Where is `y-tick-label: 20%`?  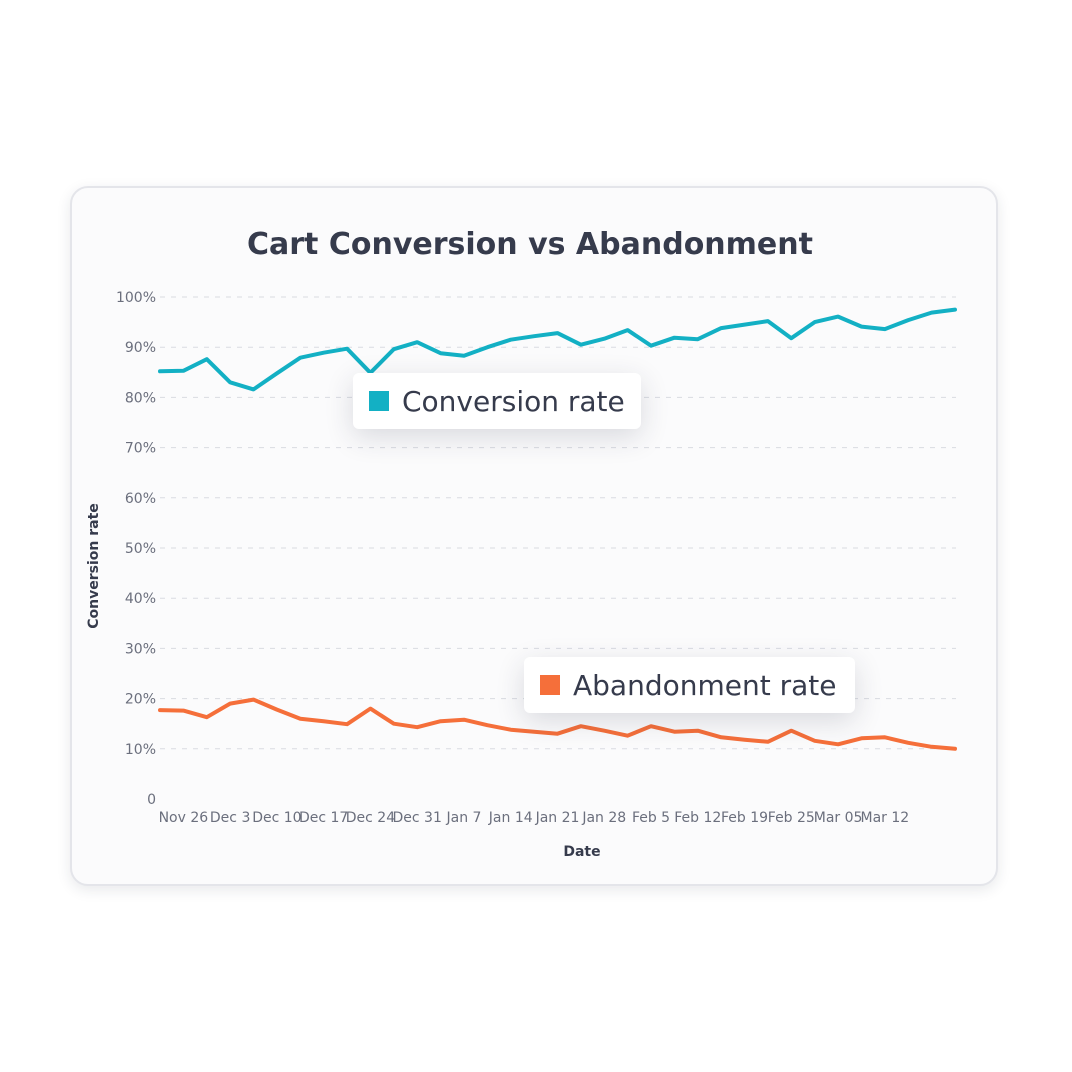 y-tick-label: 20% is located at coordinates (140, 700).